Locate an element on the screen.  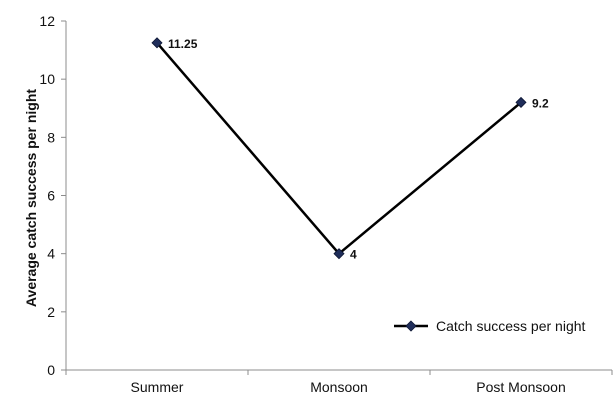
data-label: 9.2 is located at coordinates (540, 103).